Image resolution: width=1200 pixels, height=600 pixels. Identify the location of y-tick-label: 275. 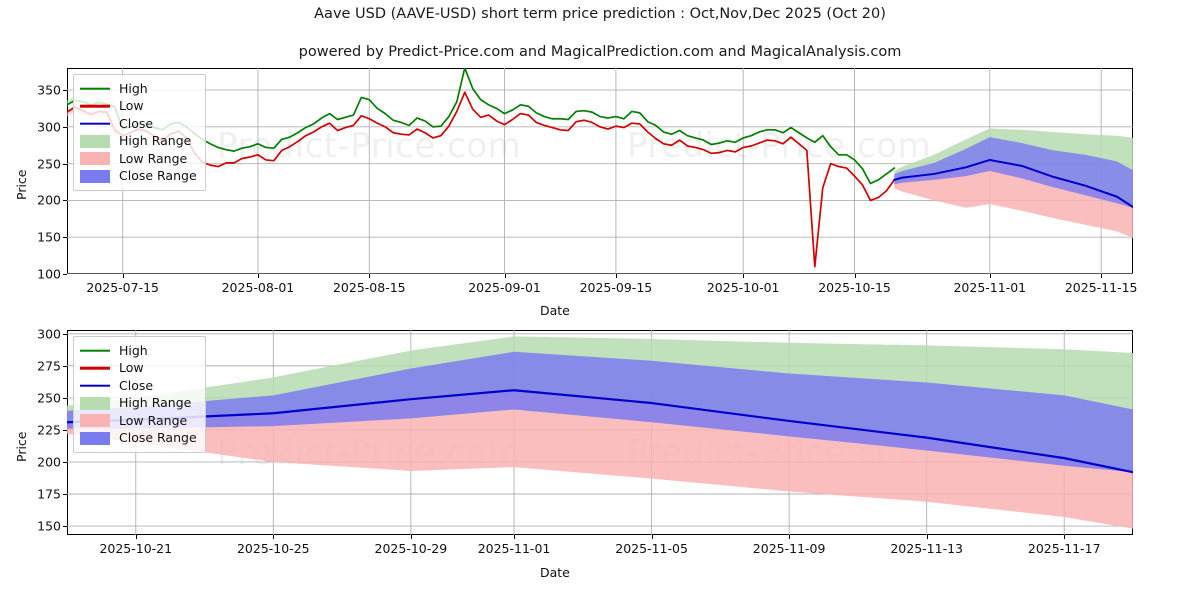
(49, 366).